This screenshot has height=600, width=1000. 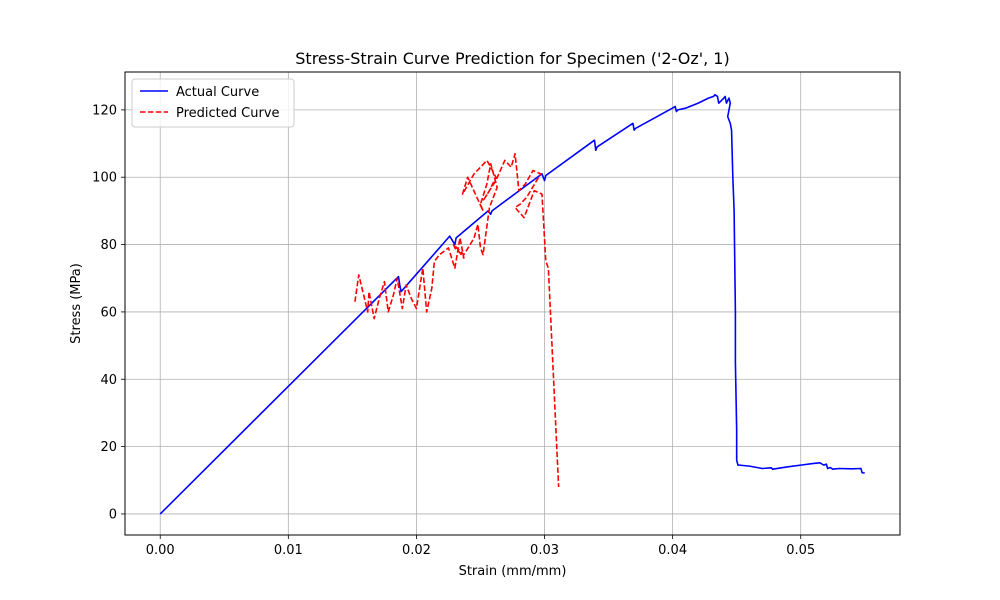 I want to click on y-axis-label: Stress (MPa), so click(x=76, y=303).